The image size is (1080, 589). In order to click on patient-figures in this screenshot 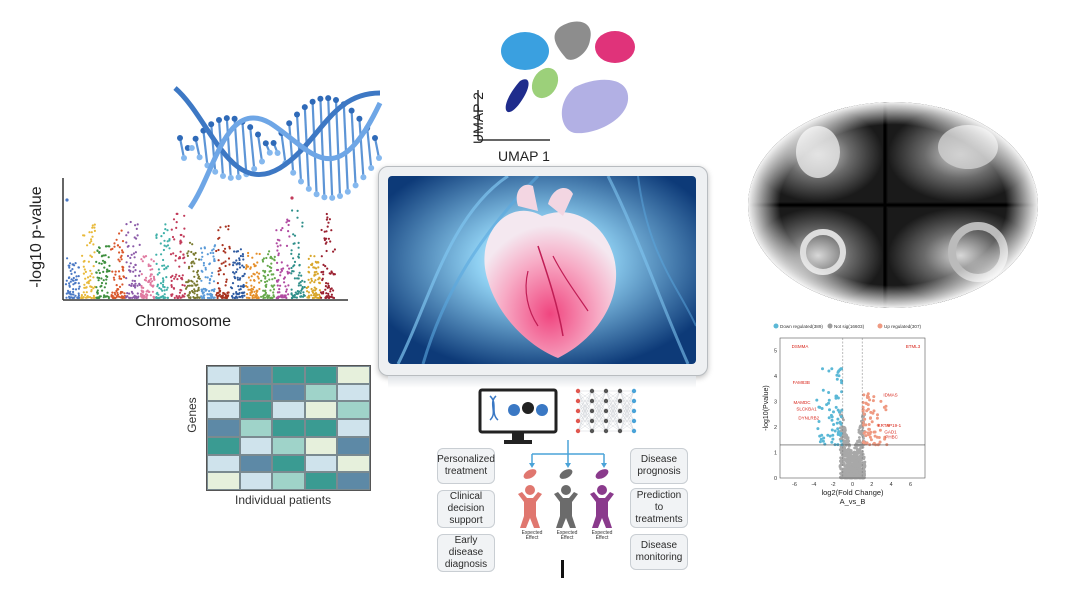, I will do `click(566, 498)`.